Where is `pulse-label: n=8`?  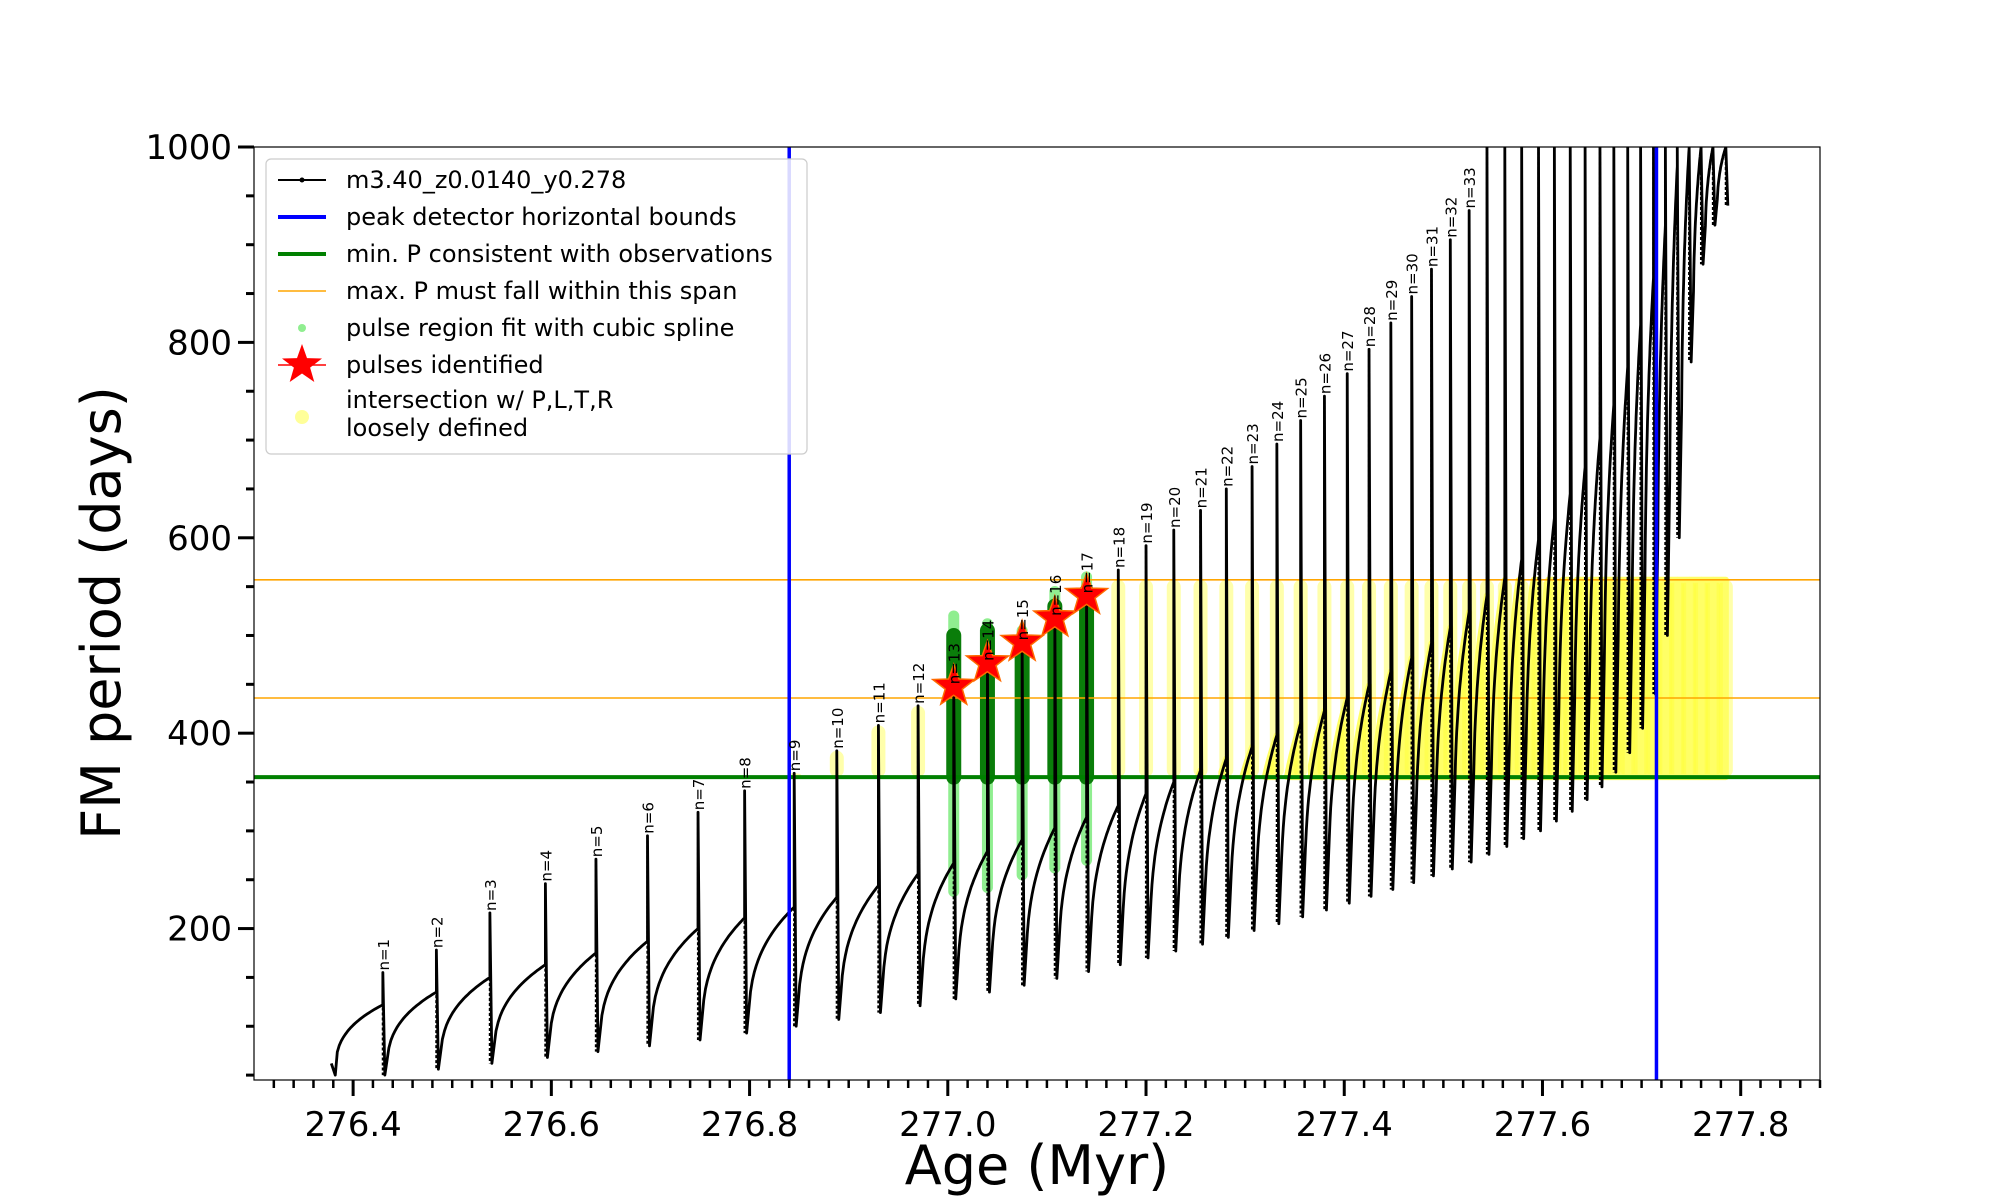 pulse-label: n=8 is located at coordinates (746, 773).